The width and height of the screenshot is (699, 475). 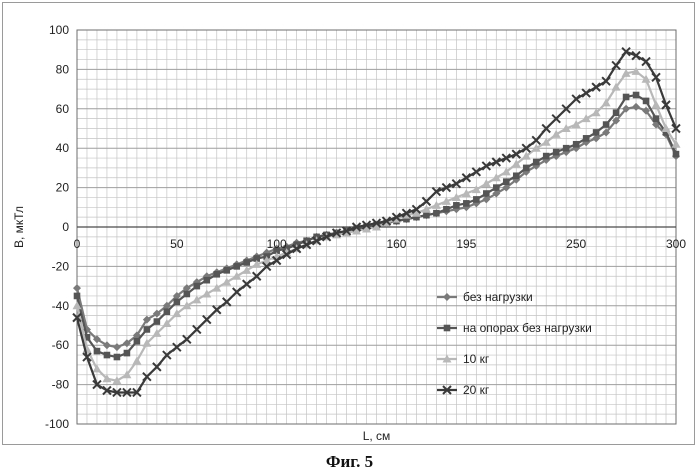 I want to click on x-tick-label: 0, so click(x=77, y=244).